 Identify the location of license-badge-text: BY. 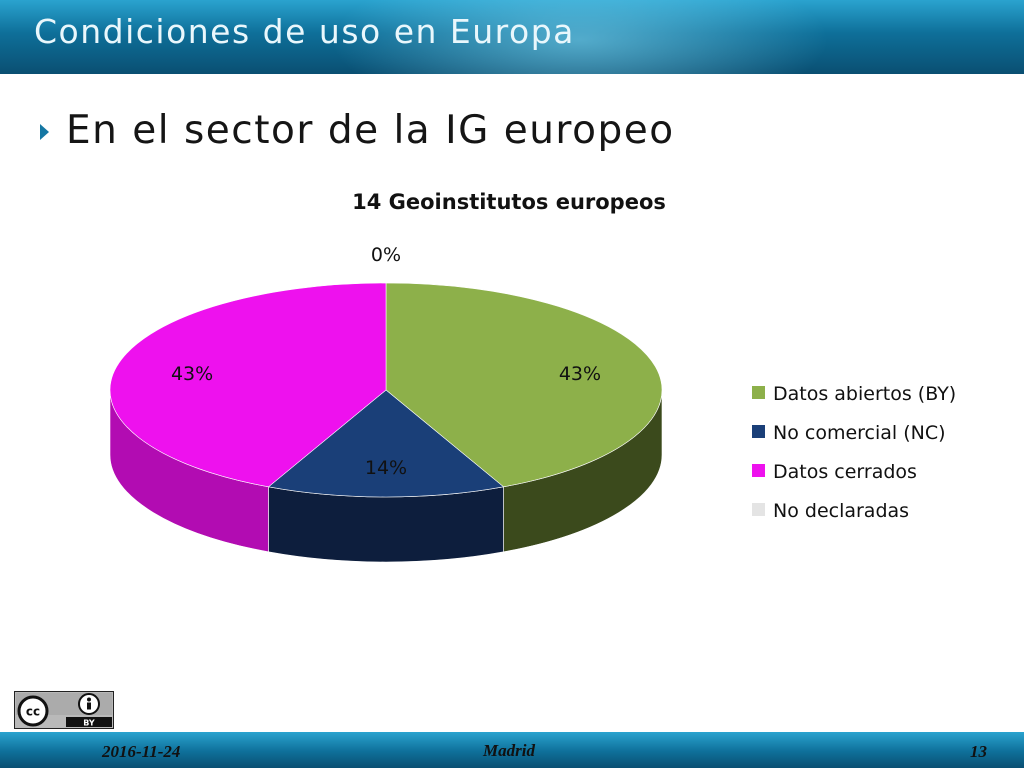
(89, 723).